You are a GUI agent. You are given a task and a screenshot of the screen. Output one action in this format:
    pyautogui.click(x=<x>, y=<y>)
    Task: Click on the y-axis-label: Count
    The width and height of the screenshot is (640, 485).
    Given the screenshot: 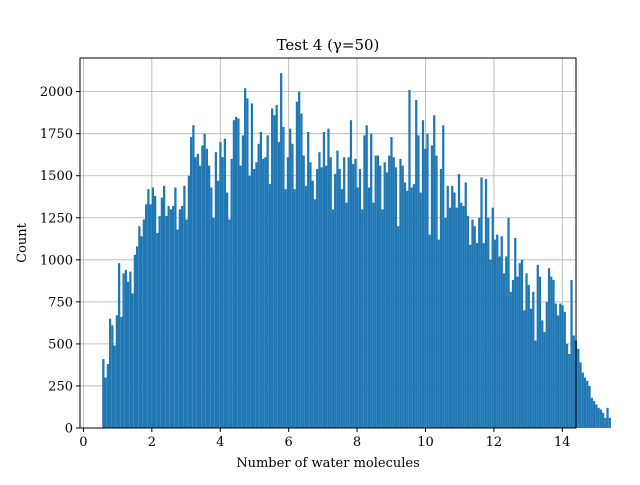 What is the action you would take?
    pyautogui.click(x=22, y=242)
    